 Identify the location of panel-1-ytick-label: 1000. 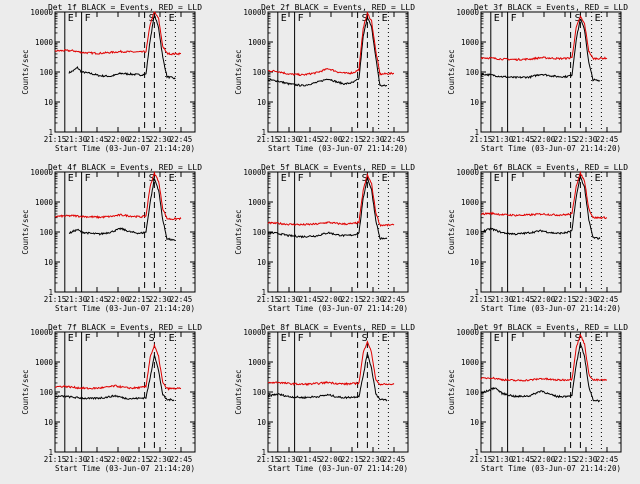
(44, 42).